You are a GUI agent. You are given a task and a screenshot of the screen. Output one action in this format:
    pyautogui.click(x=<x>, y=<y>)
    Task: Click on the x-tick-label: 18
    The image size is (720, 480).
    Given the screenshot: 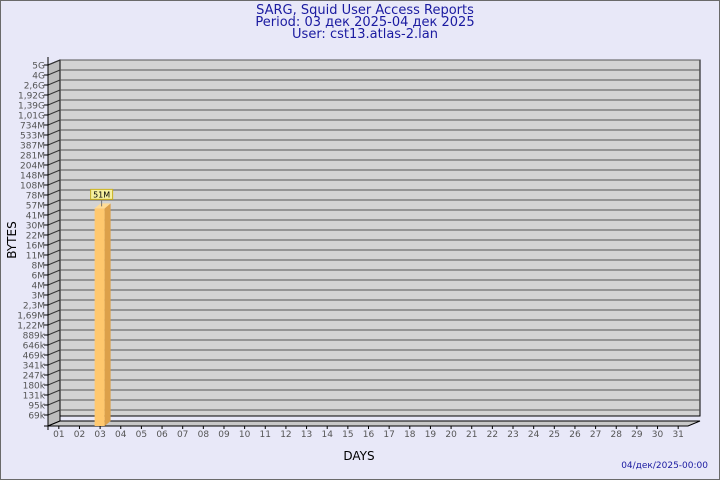 What is the action you would take?
    pyautogui.click(x=410, y=435)
    